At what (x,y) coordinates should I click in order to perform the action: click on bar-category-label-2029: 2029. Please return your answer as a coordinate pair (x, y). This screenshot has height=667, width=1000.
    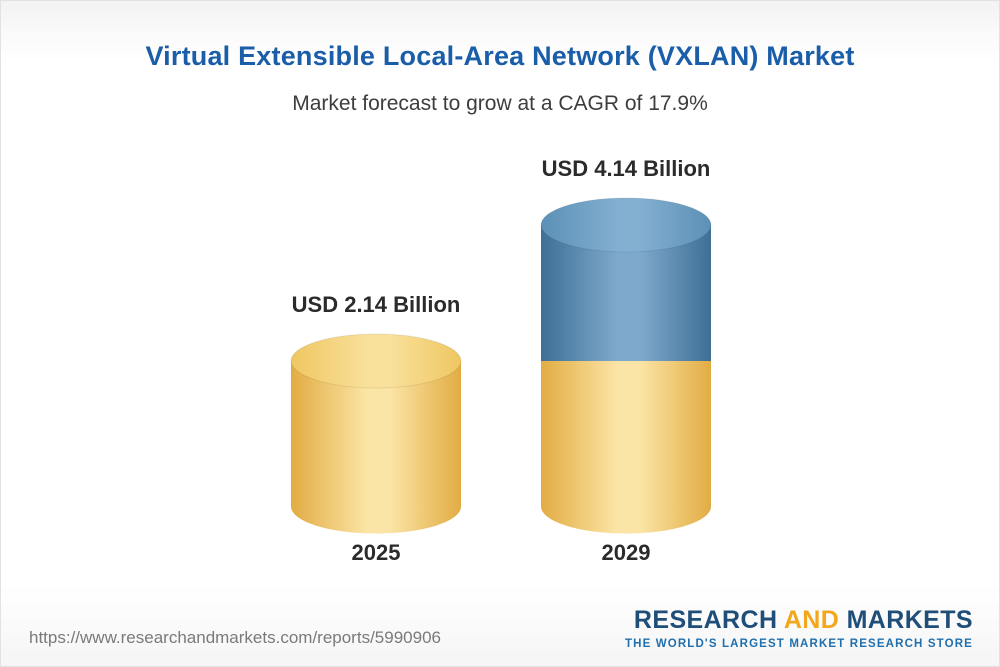
    Looking at the image, I should click on (626, 552).